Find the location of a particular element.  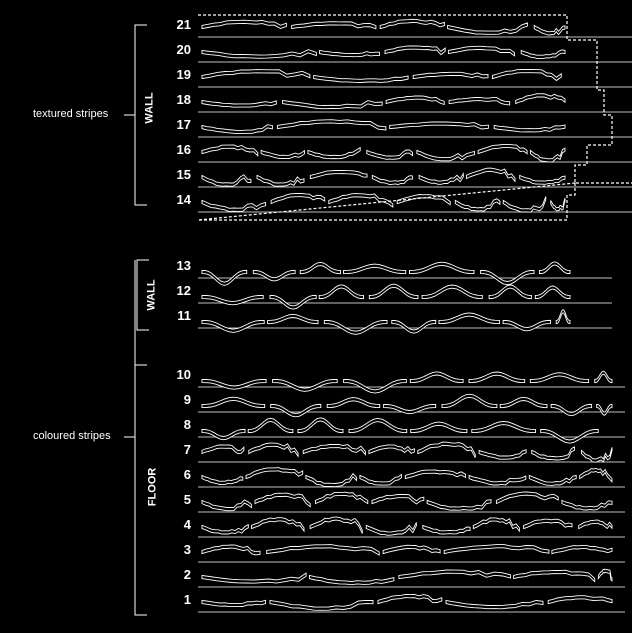

row-number-7: 7 is located at coordinates (187, 449).